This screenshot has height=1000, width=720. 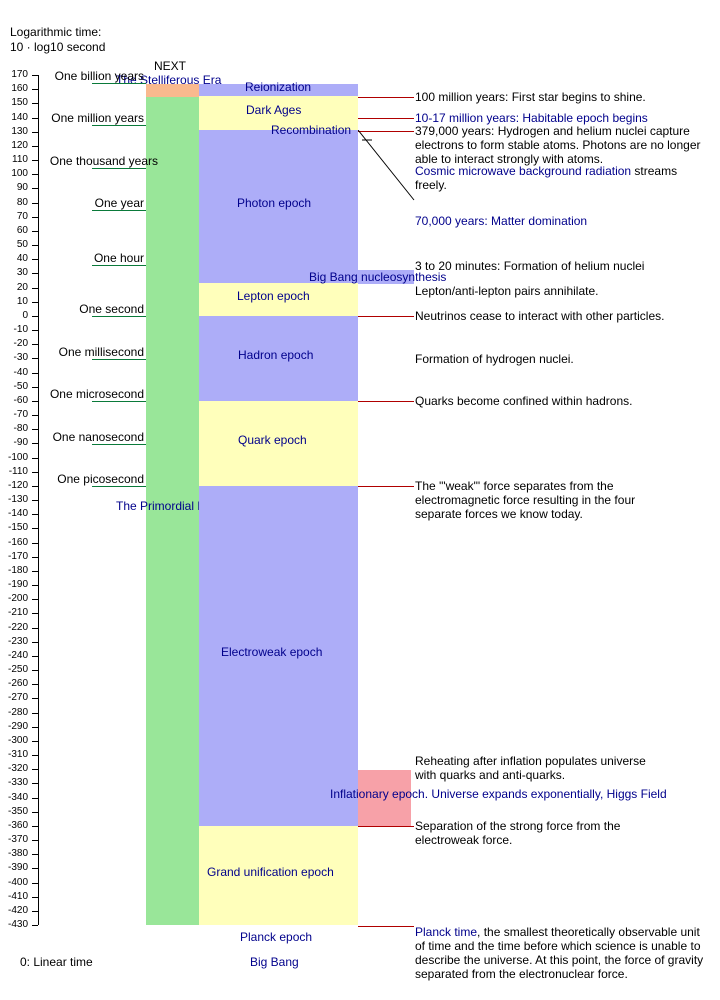 What do you see at coordinates (17, 457) in the screenshot?
I see `y-tick-label: -100` at bounding box center [17, 457].